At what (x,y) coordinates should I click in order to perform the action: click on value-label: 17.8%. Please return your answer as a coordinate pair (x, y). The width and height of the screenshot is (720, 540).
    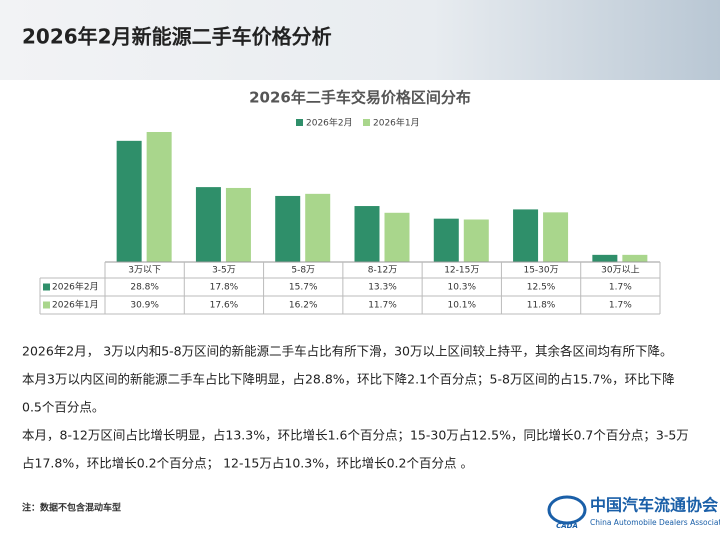
    Looking at the image, I should click on (224, 288).